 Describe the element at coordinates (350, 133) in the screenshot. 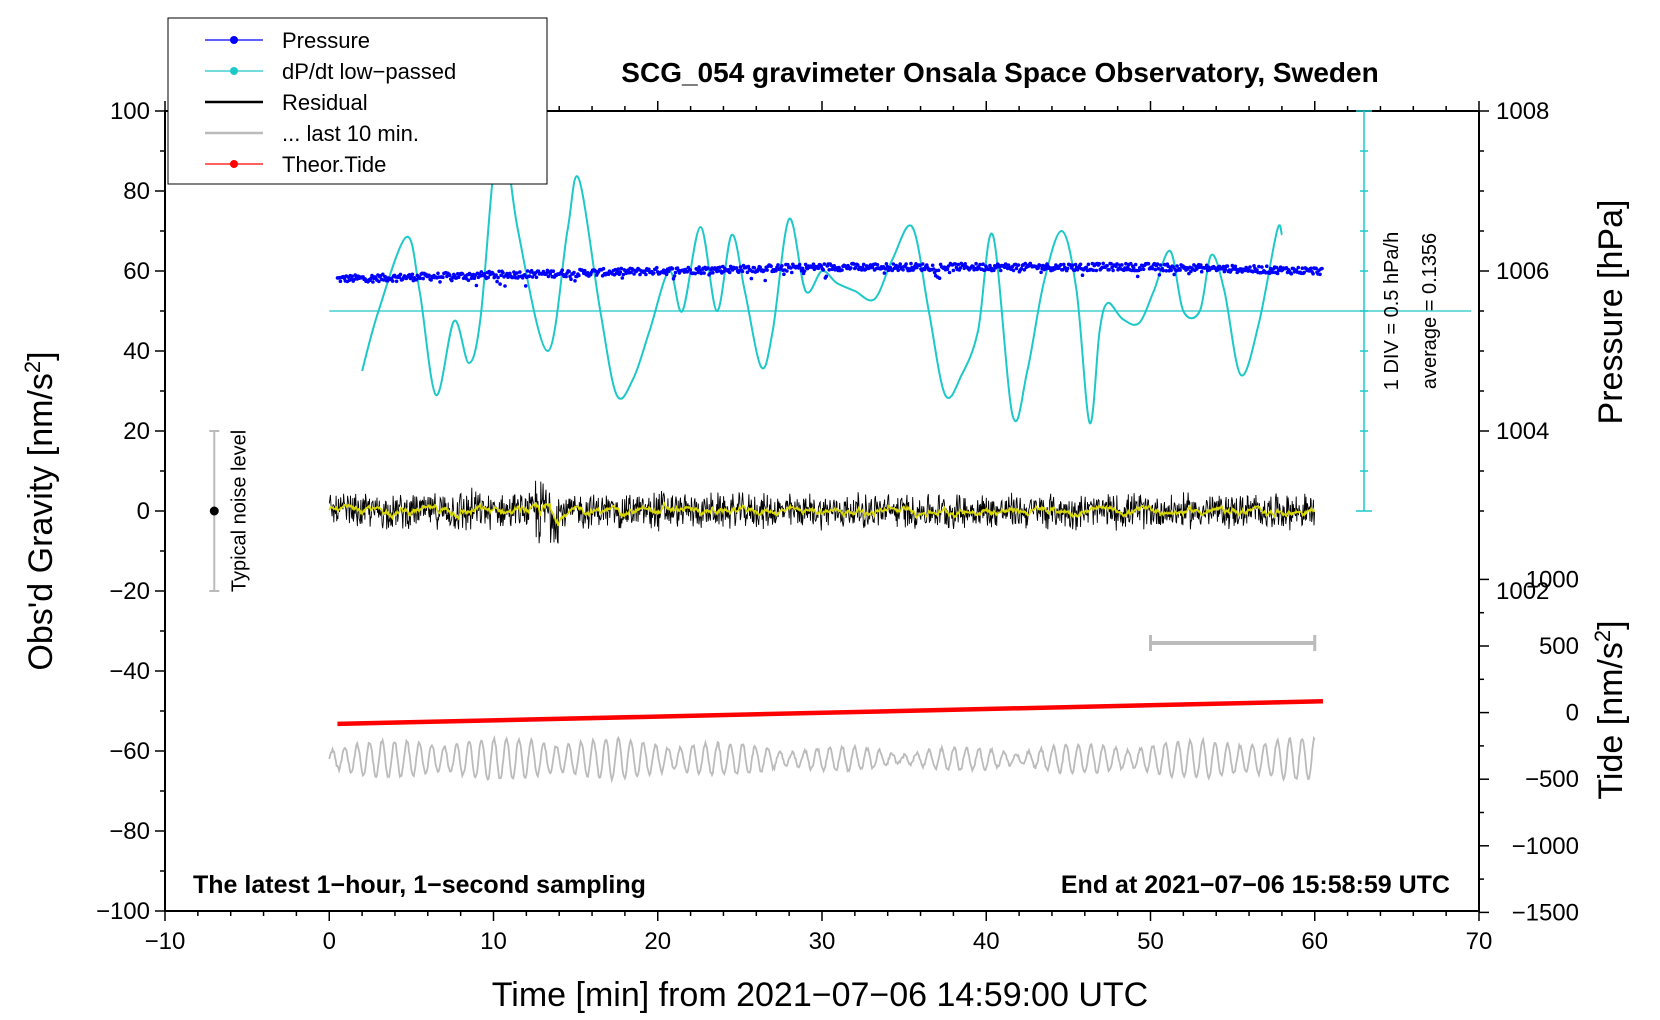

I see `legend-label: ... last 10 min.` at that location.